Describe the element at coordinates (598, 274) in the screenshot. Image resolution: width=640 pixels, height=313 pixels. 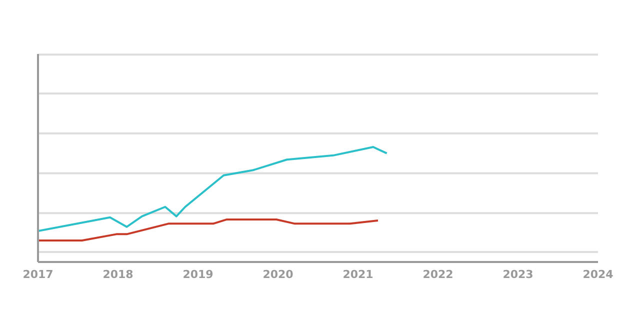
I see `x-tick-label: 2024` at that location.